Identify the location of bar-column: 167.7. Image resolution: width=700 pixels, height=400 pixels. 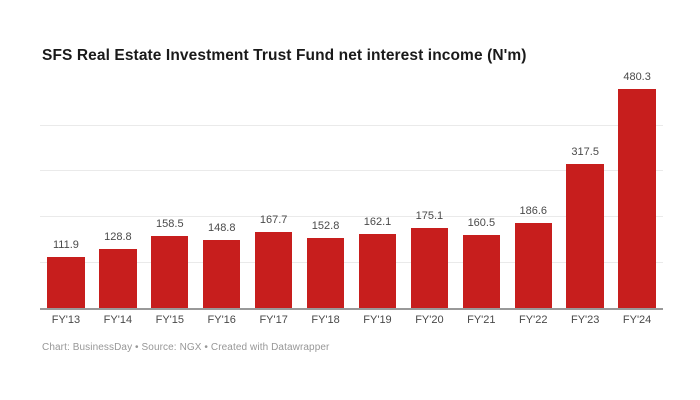
(274, 189).